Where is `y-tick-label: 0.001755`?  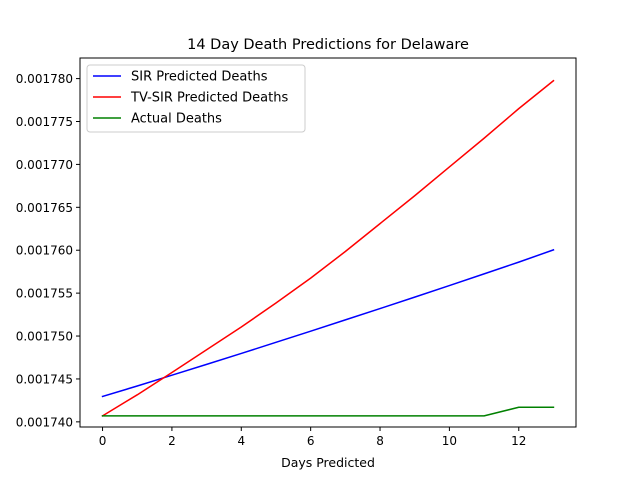
y-tick-label: 0.001755 is located at coordinates (44, 294).